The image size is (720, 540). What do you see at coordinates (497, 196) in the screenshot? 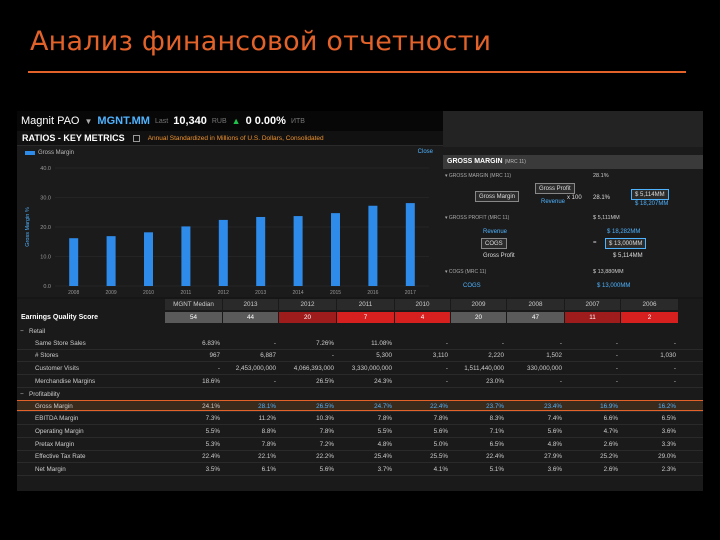
I see `gross-margin-box: Gross Margin` at bounding box center [497, 196].